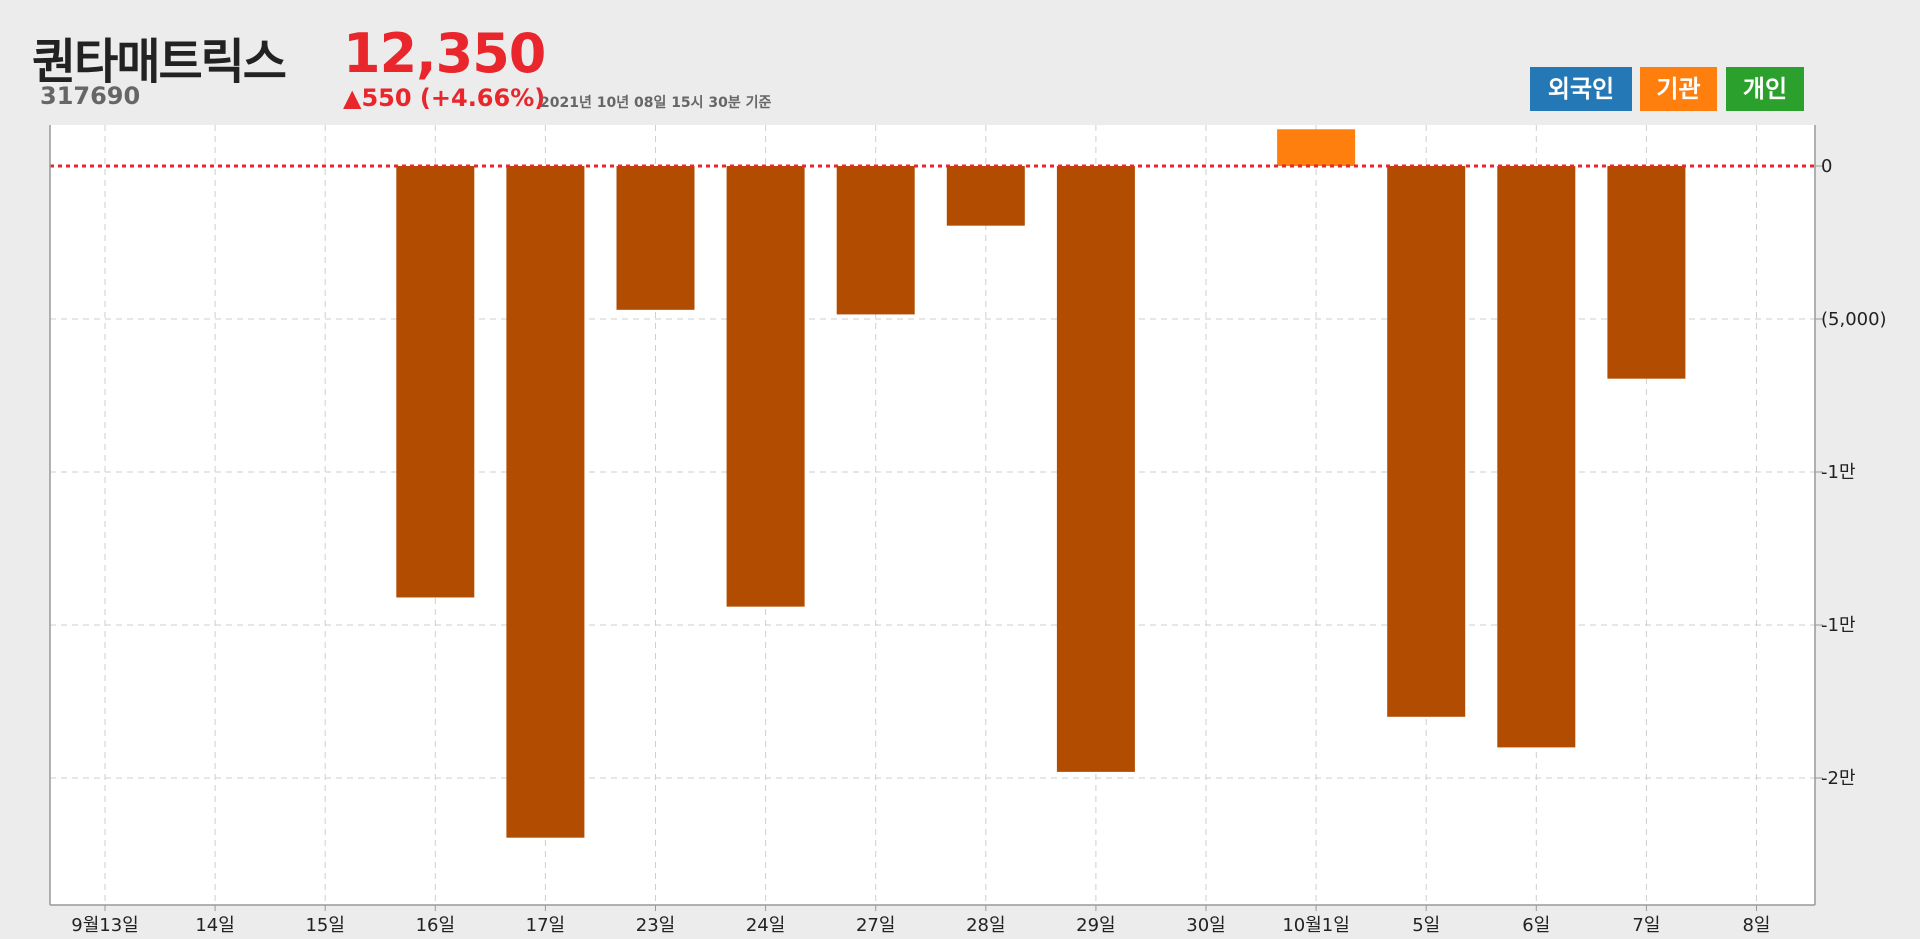 The width and height of the screenshot is (1920, 939). Describe the element at coordinates (1581, 89) in the screenshot. I see `tab-foreign: 외국인` at that location.